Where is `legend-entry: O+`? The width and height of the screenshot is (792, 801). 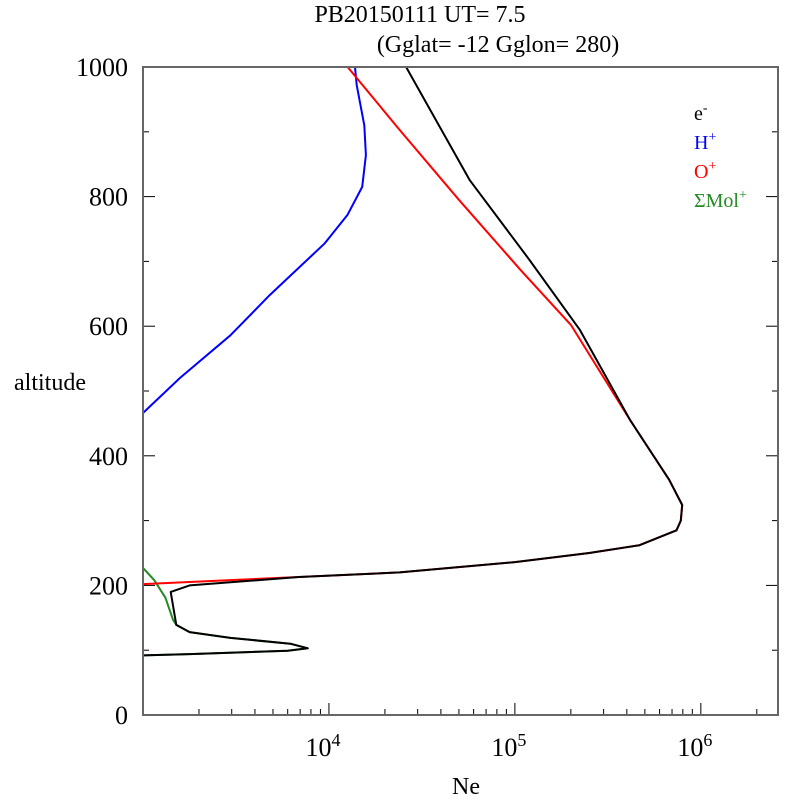 legend-entry: O+ is located at coordinates (705, 171).